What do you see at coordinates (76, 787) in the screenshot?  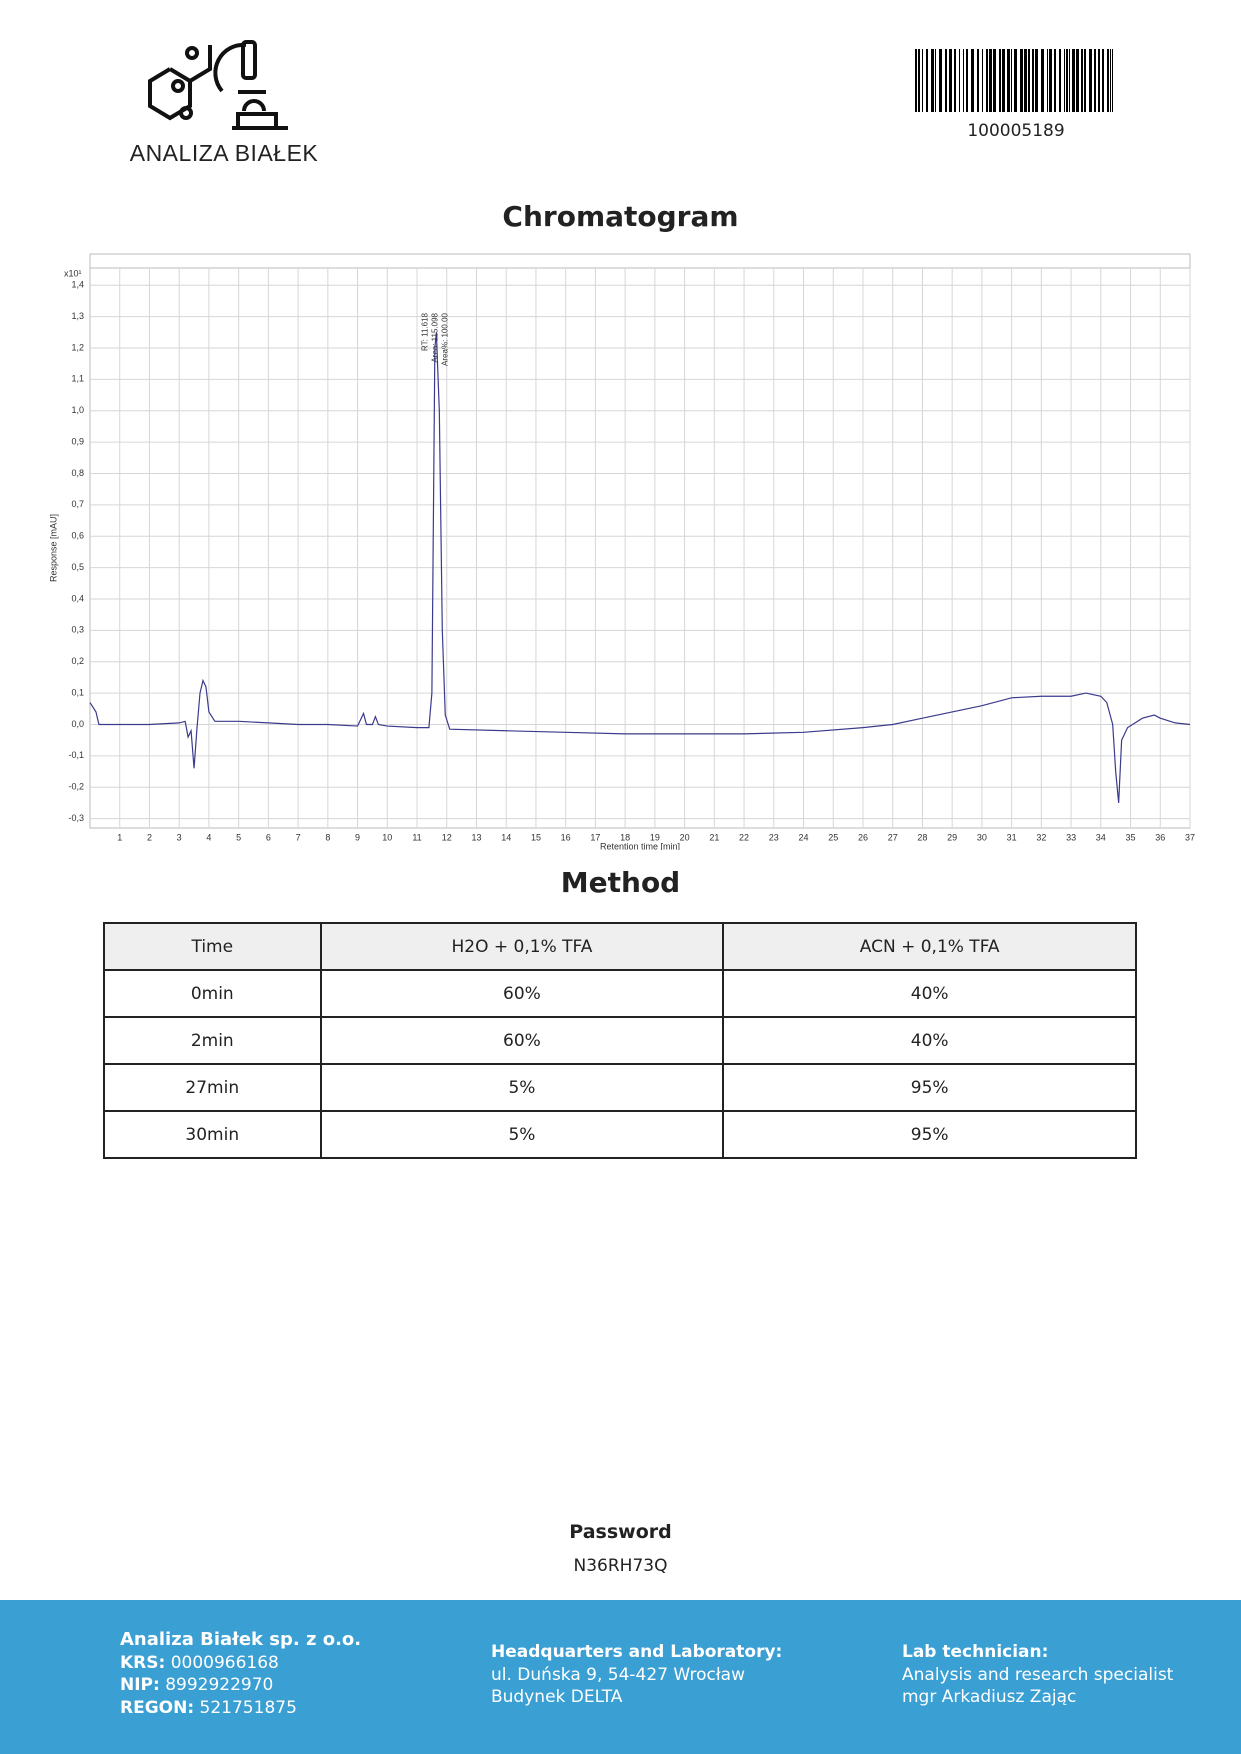 I see `y-tick-label: -0,2` at bounding box center [76, 787].